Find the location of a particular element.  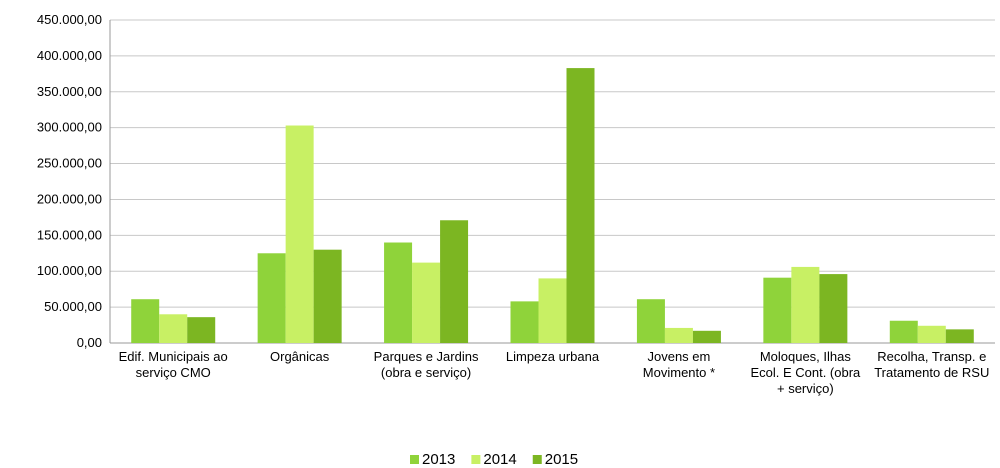

x-tick-label-line: + serviço) is located at coordinates (805, 388).